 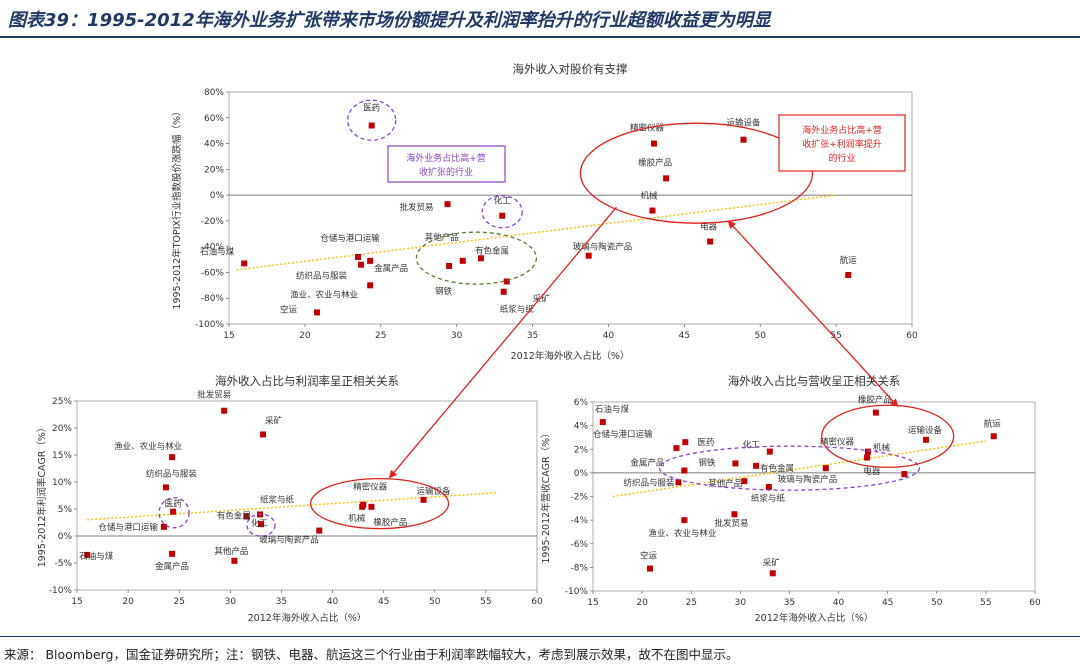 I want to click on x-tick-label: 35, so click(x=281, y=602).